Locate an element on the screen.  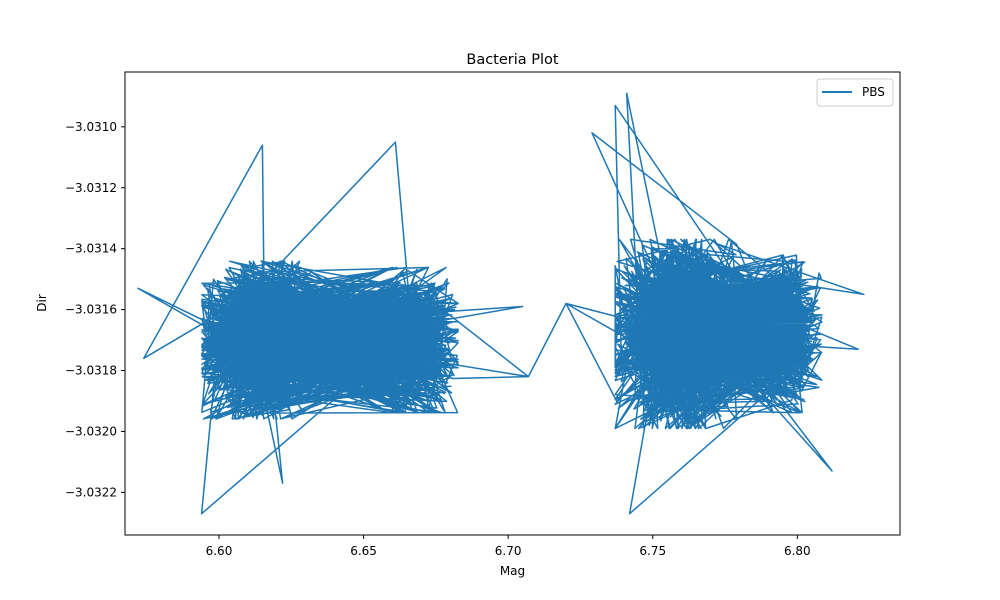
legend-box is located at coordinates (855, 92).